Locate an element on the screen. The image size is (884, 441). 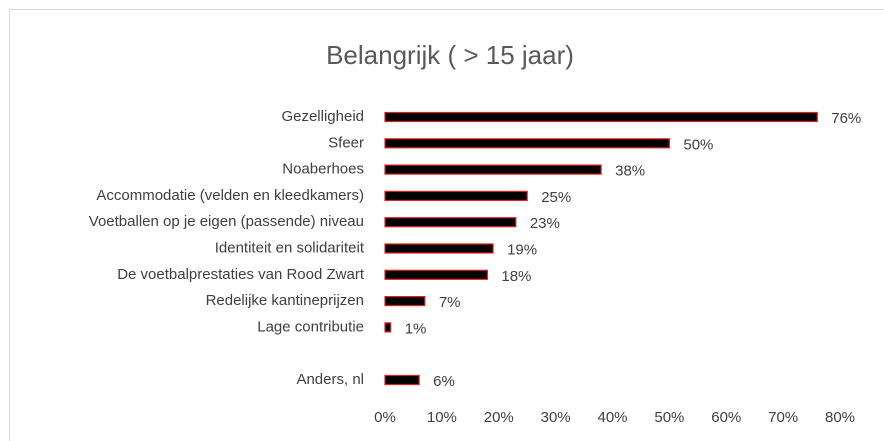
value-label: 25% is located at coordinates (556, 197).